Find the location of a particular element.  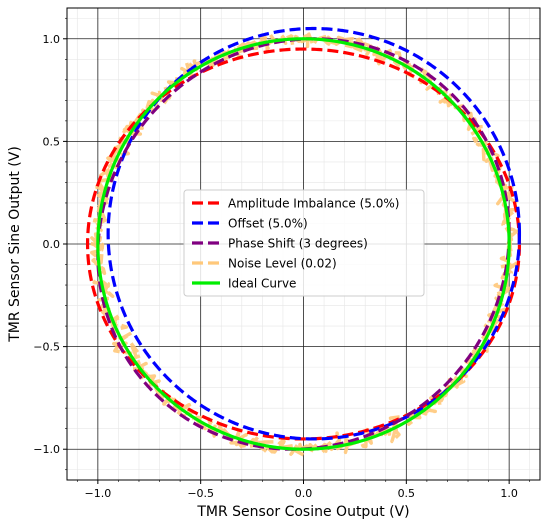

legend-entry-label: Offset (5.0%) is located at coordinates (268, 224).